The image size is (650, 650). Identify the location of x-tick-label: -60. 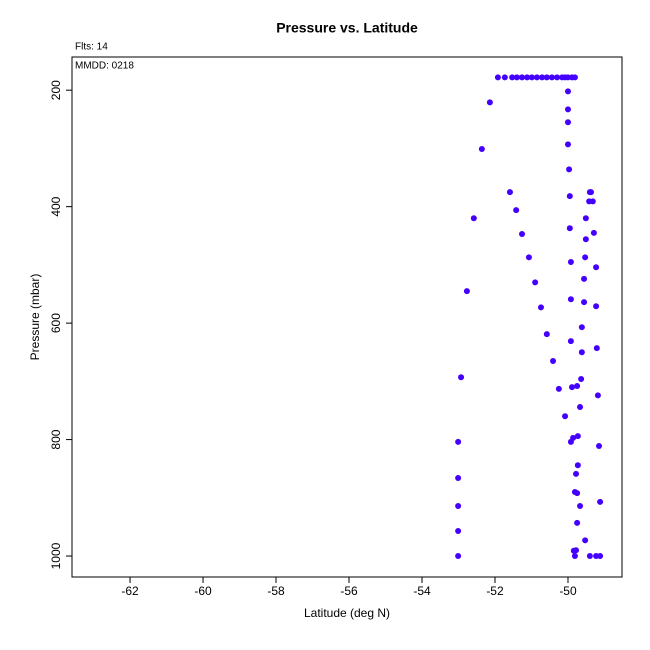
(203, 591).